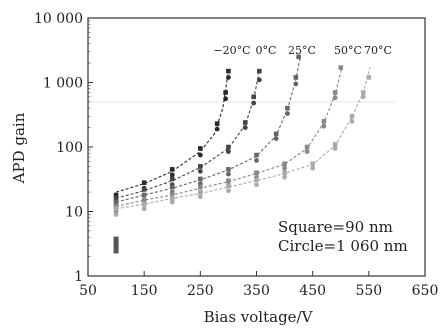 The image size is (446, 329). What do you see at coordinates (74, 213) in the screenshot?
I see `y-tick-label: 10` at bounding box center [74, 213].